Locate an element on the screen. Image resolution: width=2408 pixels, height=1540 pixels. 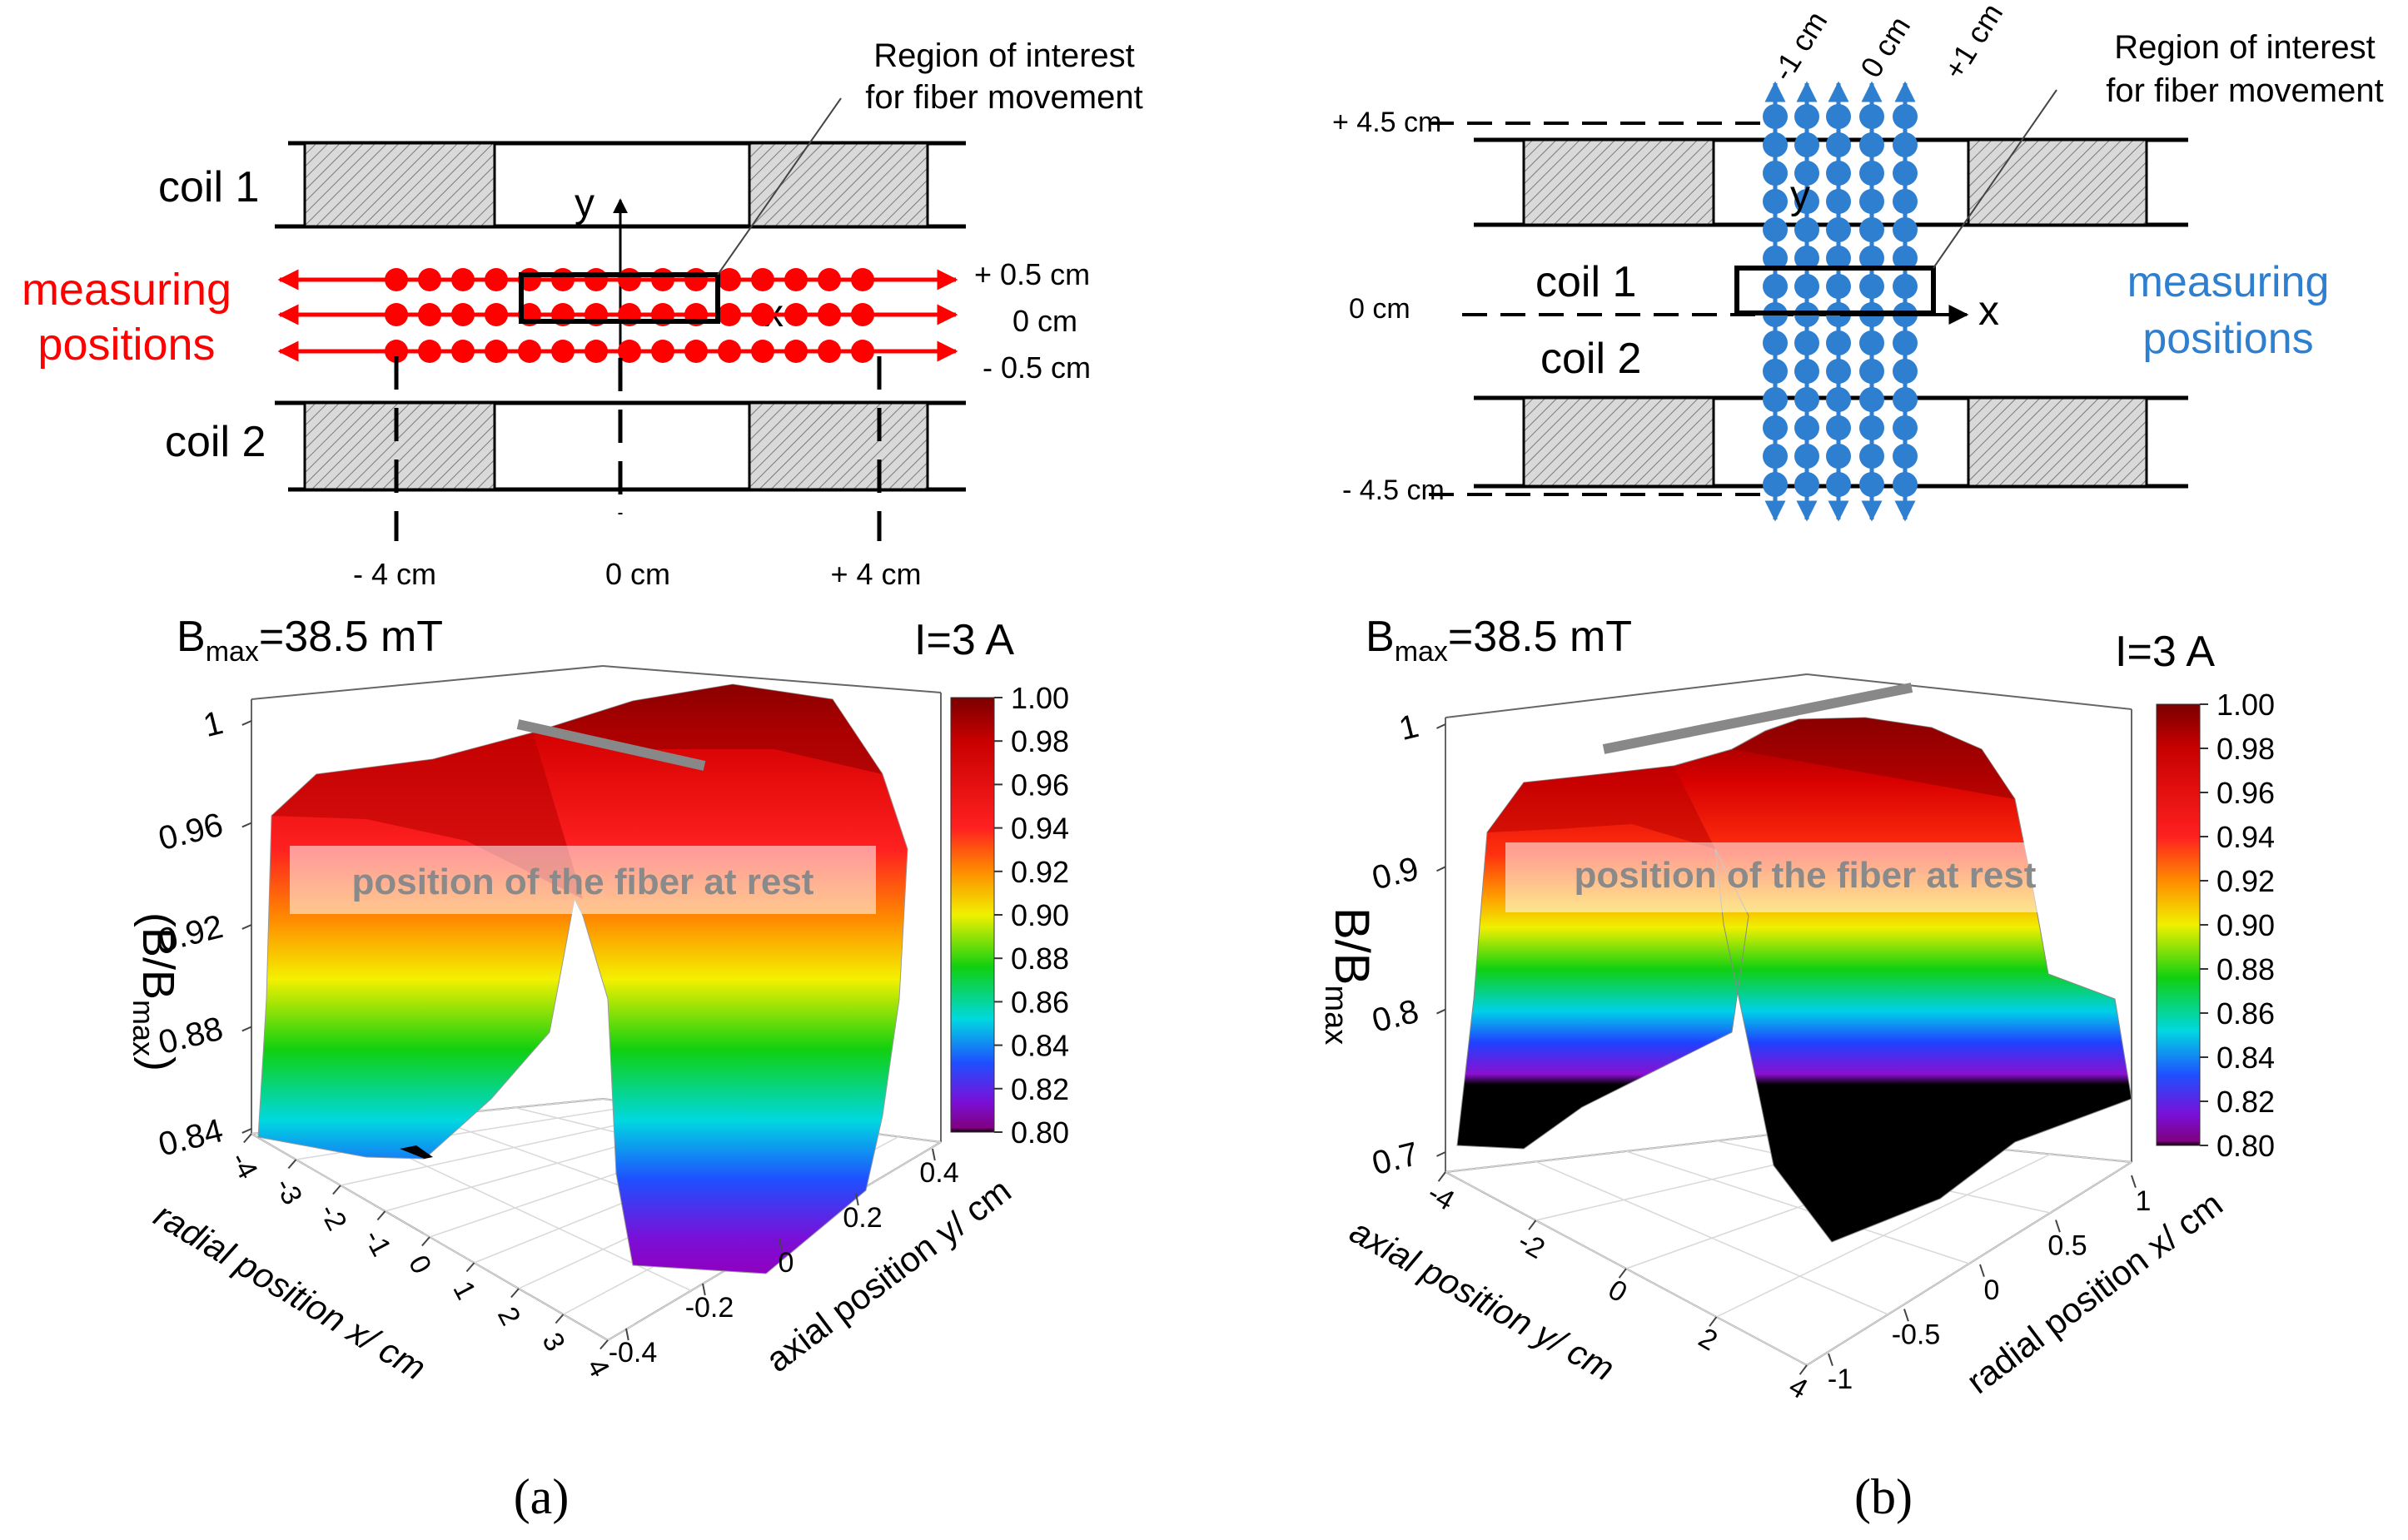
chart-b-y-tick-label: 0.5 is located at coordinates (2067, 1246).